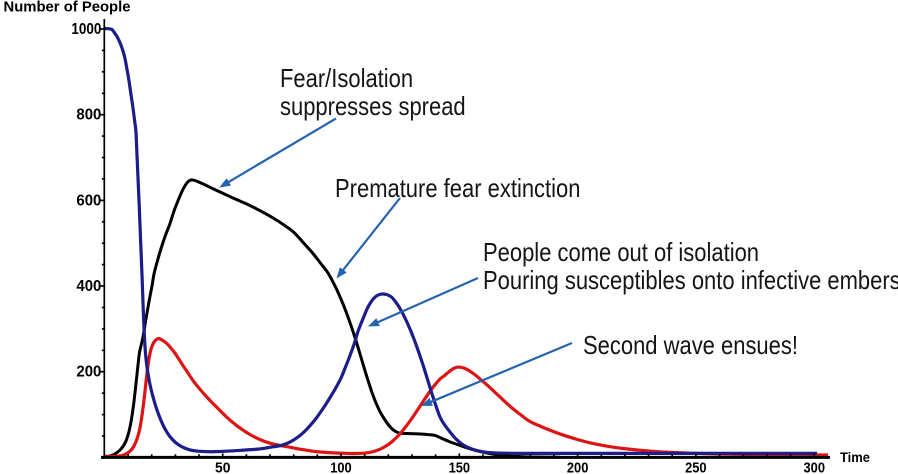 The height and width of the screenshot is (474, 898). I want to click on svg-text: 100, so click(341, 467).